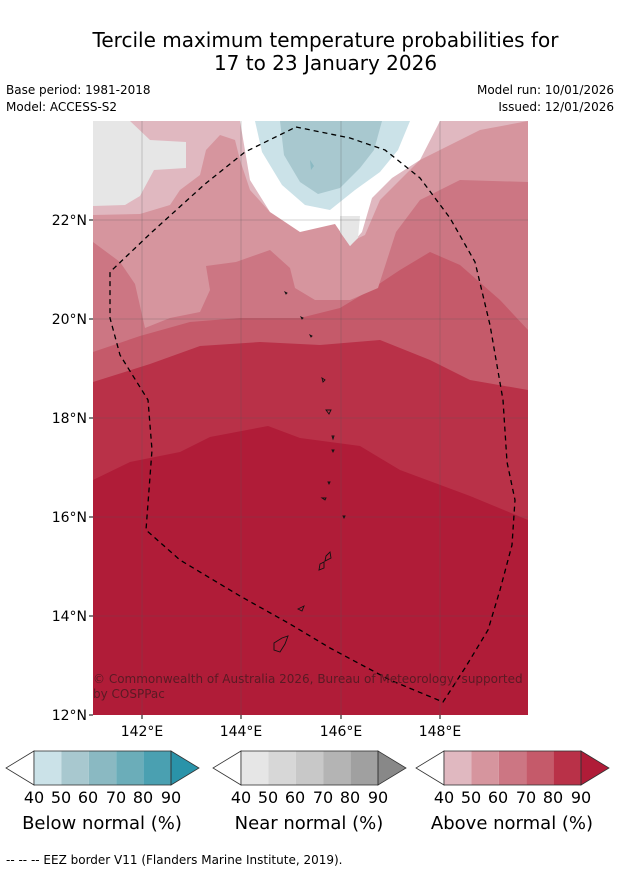  What do you see at coordinates (556, 107) in the screenshot?
I see `issued-date: Issued: 12/01/2026` at bounding box center [556, 107].